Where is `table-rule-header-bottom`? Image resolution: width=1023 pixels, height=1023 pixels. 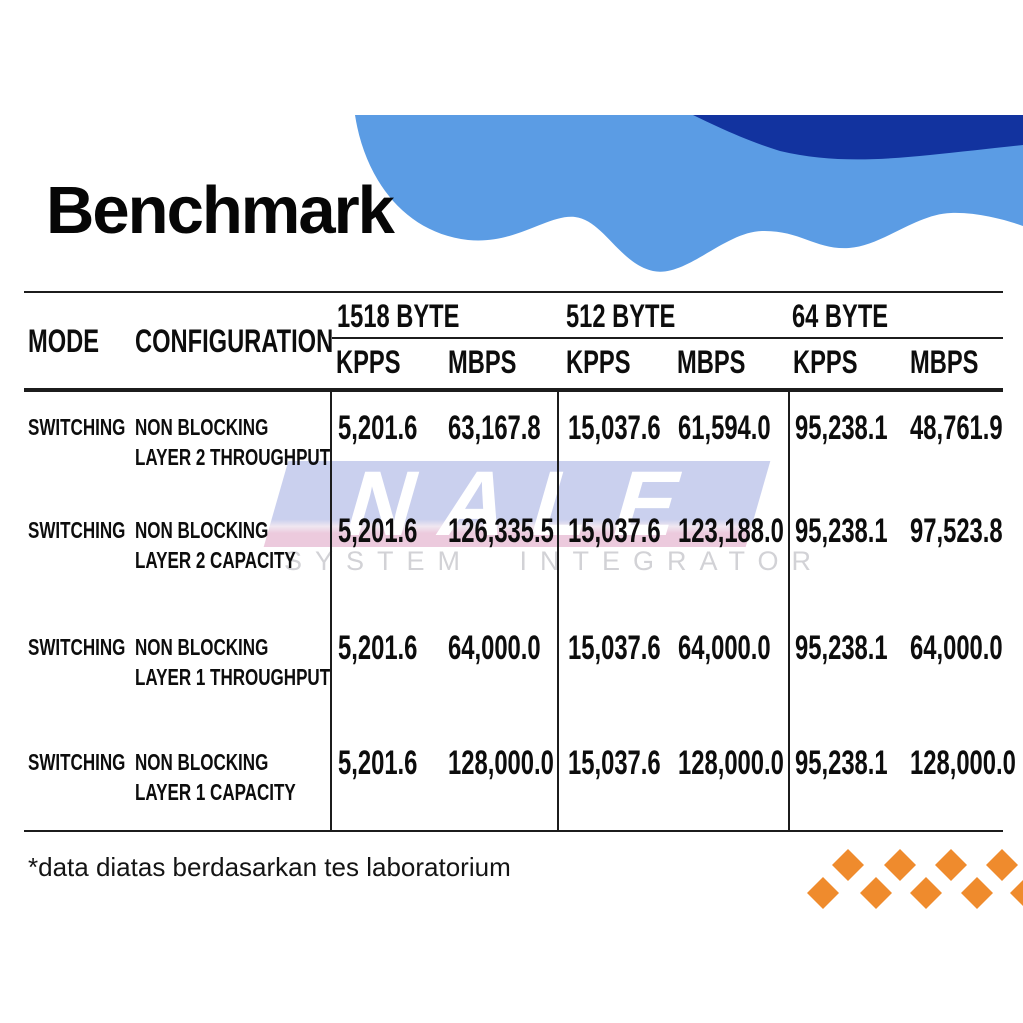
table-rule-header-bottom is located at coordinates (513, 390).